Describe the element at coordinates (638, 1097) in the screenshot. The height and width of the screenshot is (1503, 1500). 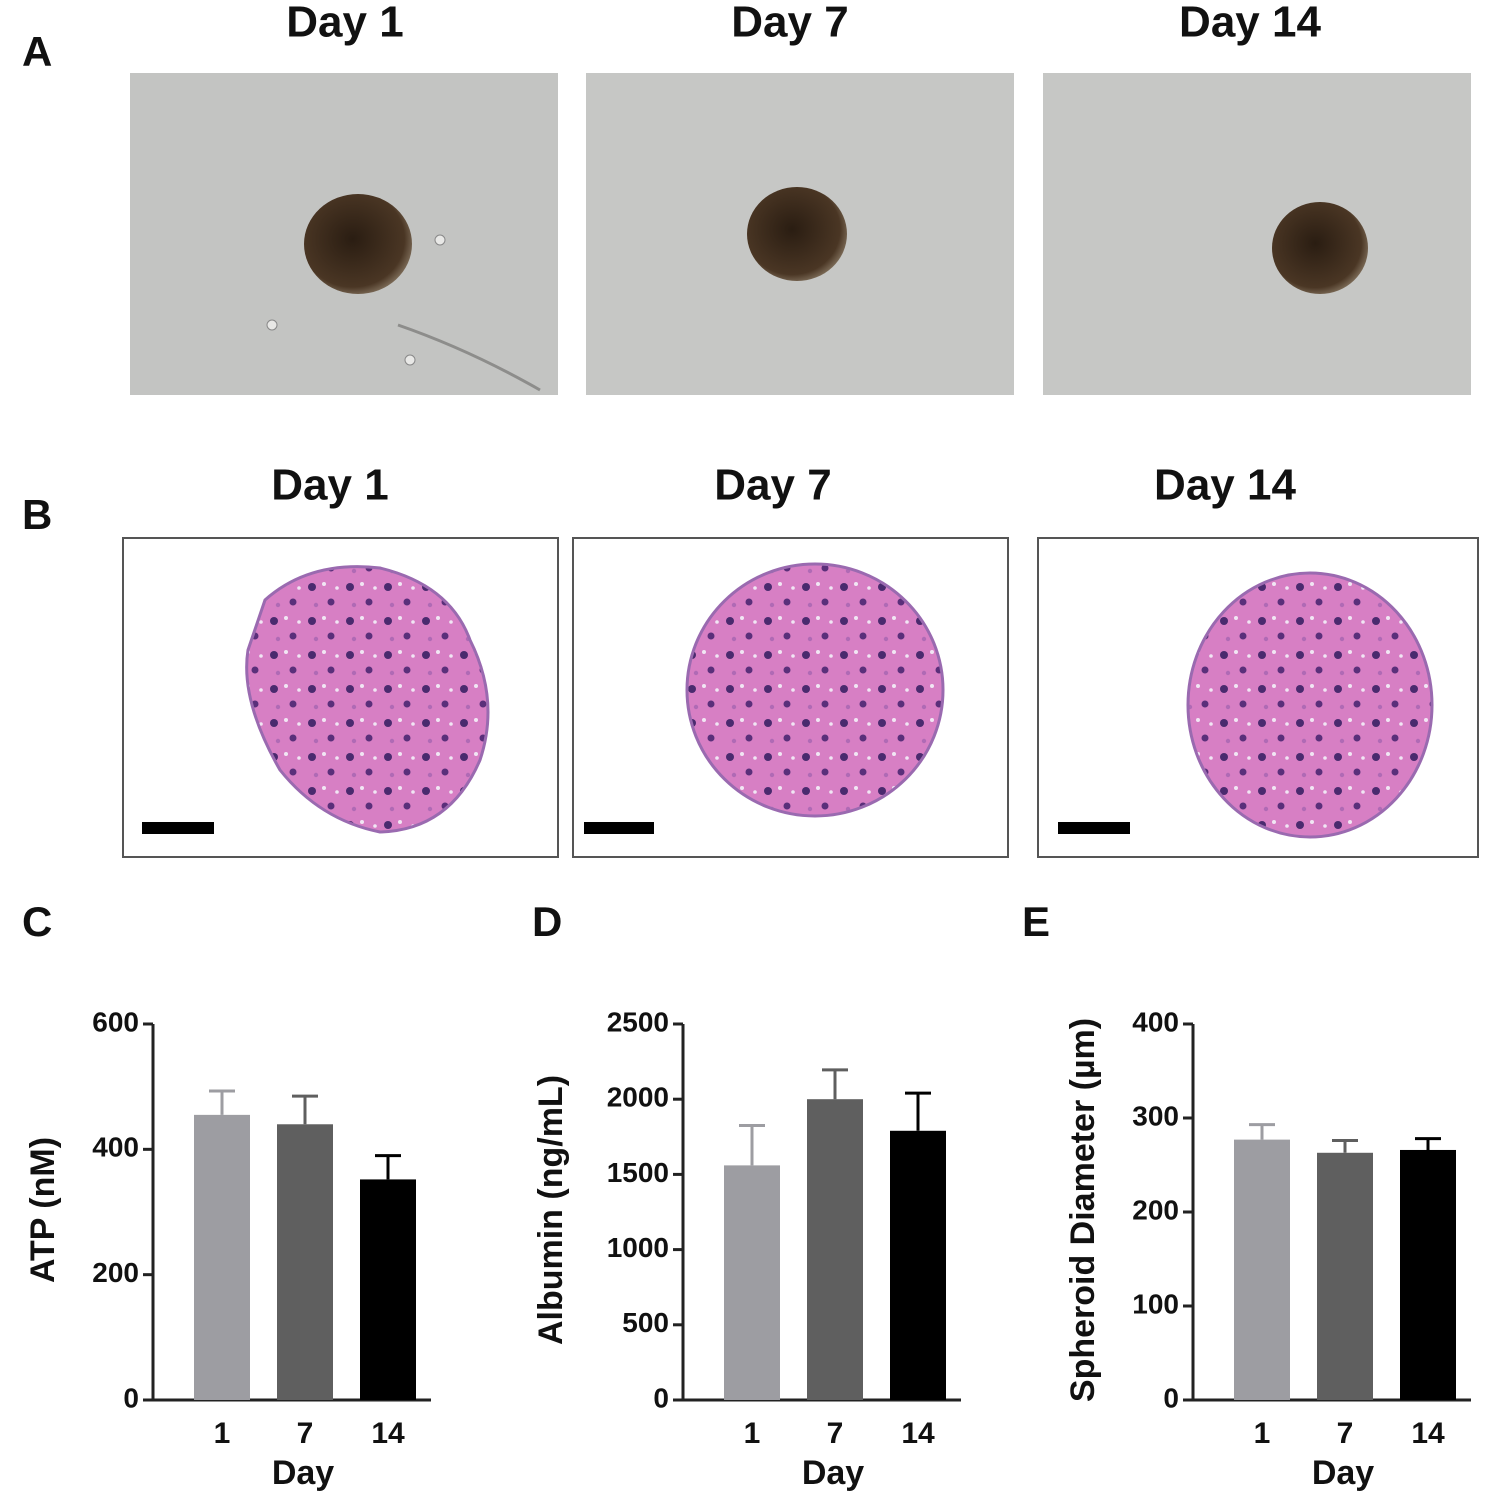
I see `y-tick-label: 2000` at that location.